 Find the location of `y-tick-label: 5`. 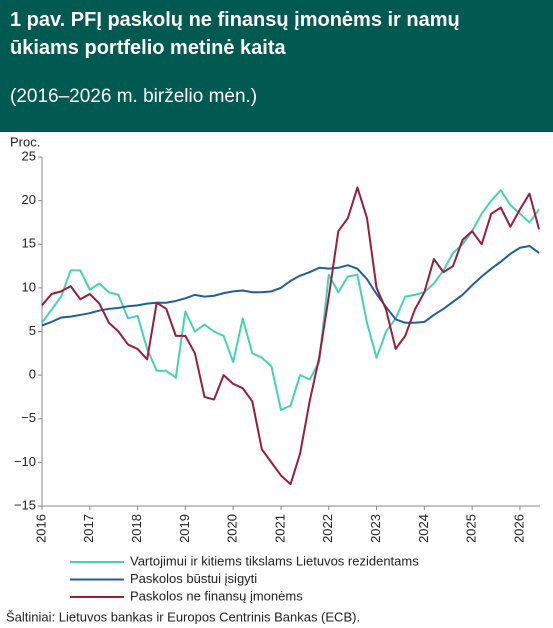

y-tick-label: 5 is located at coordinates (32, 330).